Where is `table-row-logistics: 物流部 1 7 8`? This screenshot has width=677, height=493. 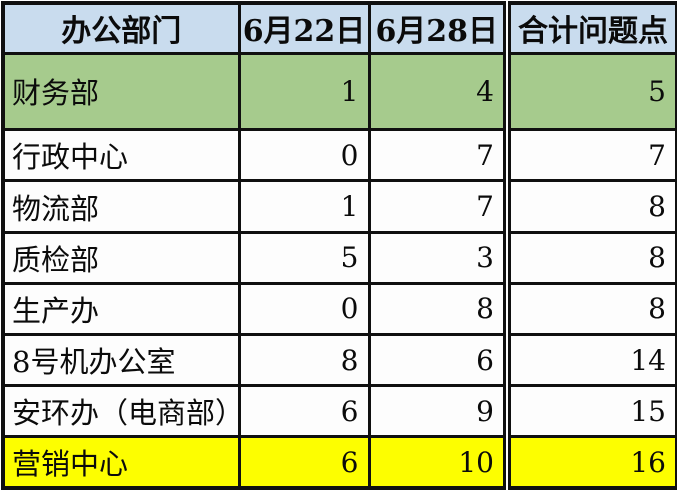
table-row-logistics: 物流部 1 7 8 is located at coordinates (339, 206).